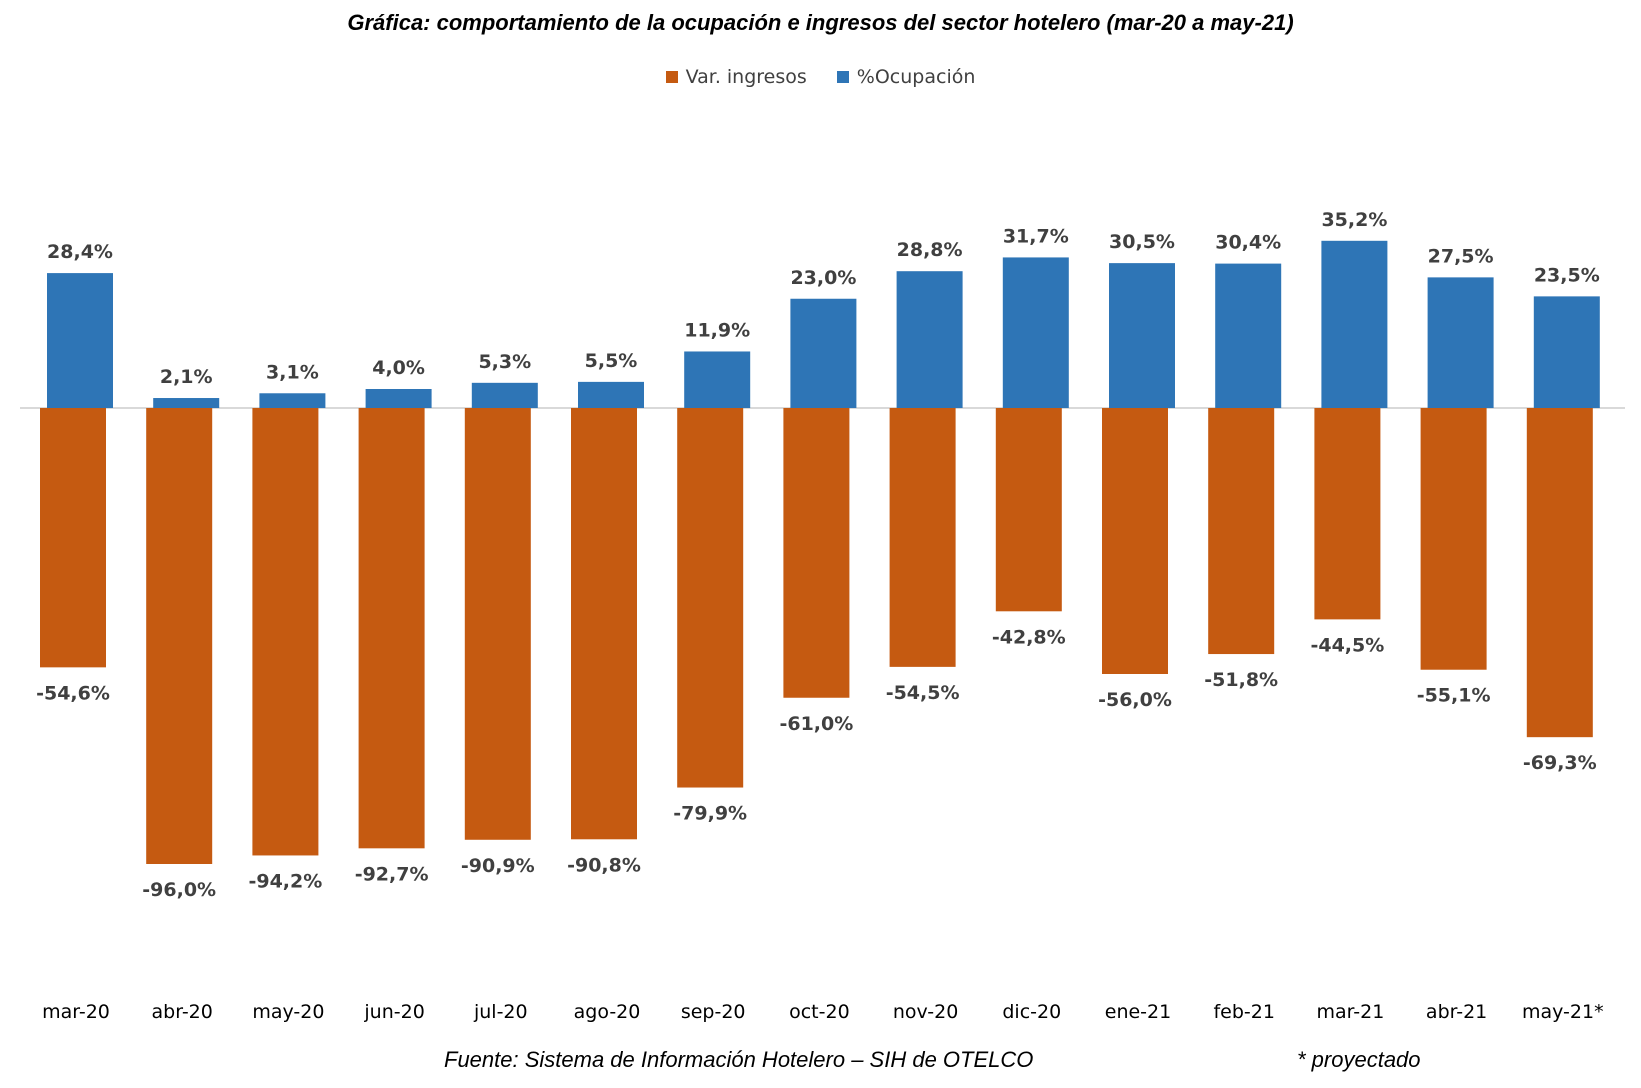  I want to click on data-label-var-ingresos-may-20: -94,2%, so click(285, 881).